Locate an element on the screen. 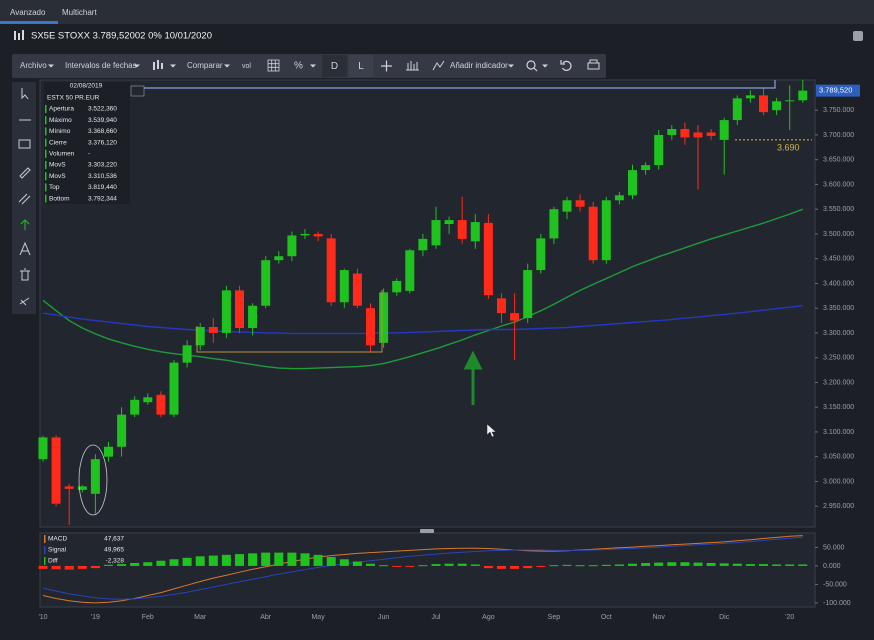 The width and height of the screenshot is (874, 640). arrow-tool is located at coordinates (25, 224).